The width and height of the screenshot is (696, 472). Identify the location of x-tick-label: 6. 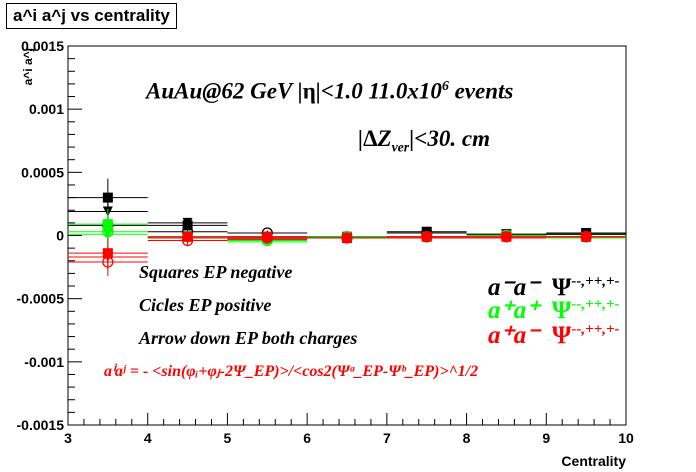
(307, 438).